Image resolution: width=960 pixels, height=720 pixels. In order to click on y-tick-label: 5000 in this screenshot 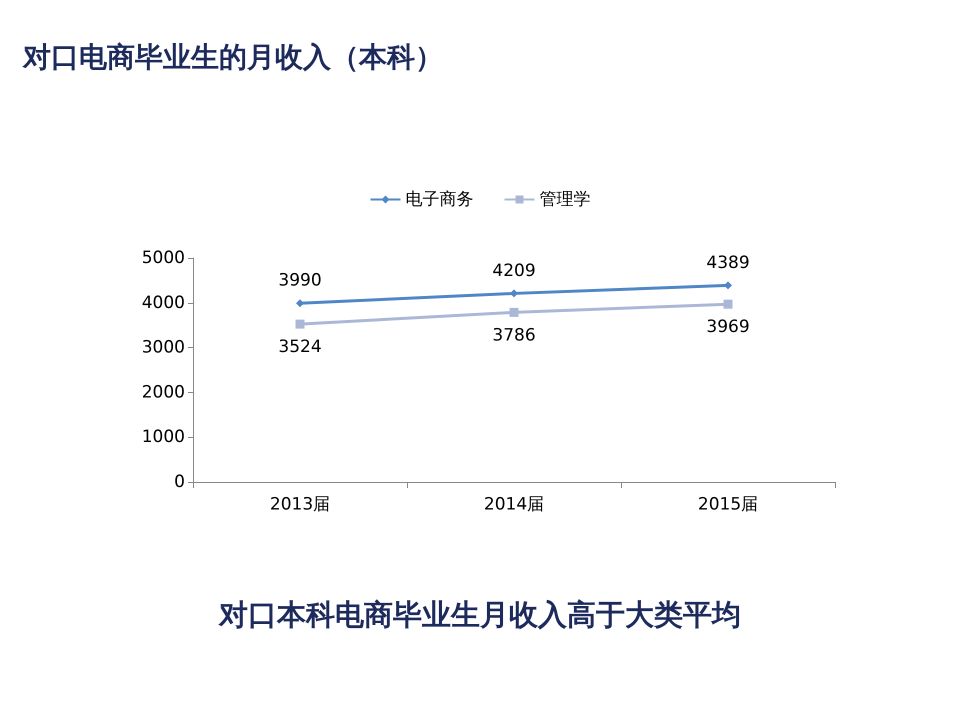, I will do `click(163, 258)`.